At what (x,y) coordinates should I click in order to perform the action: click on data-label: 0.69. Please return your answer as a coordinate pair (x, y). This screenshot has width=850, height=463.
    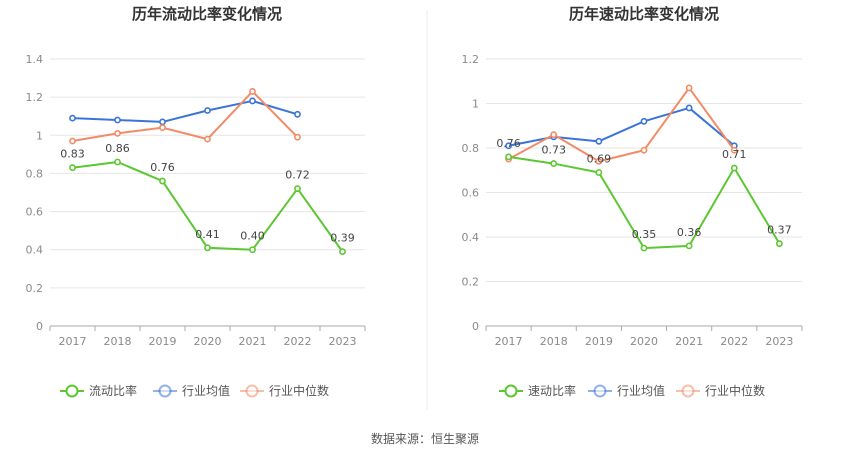
    Looking at the image, I should click on (599, 158).